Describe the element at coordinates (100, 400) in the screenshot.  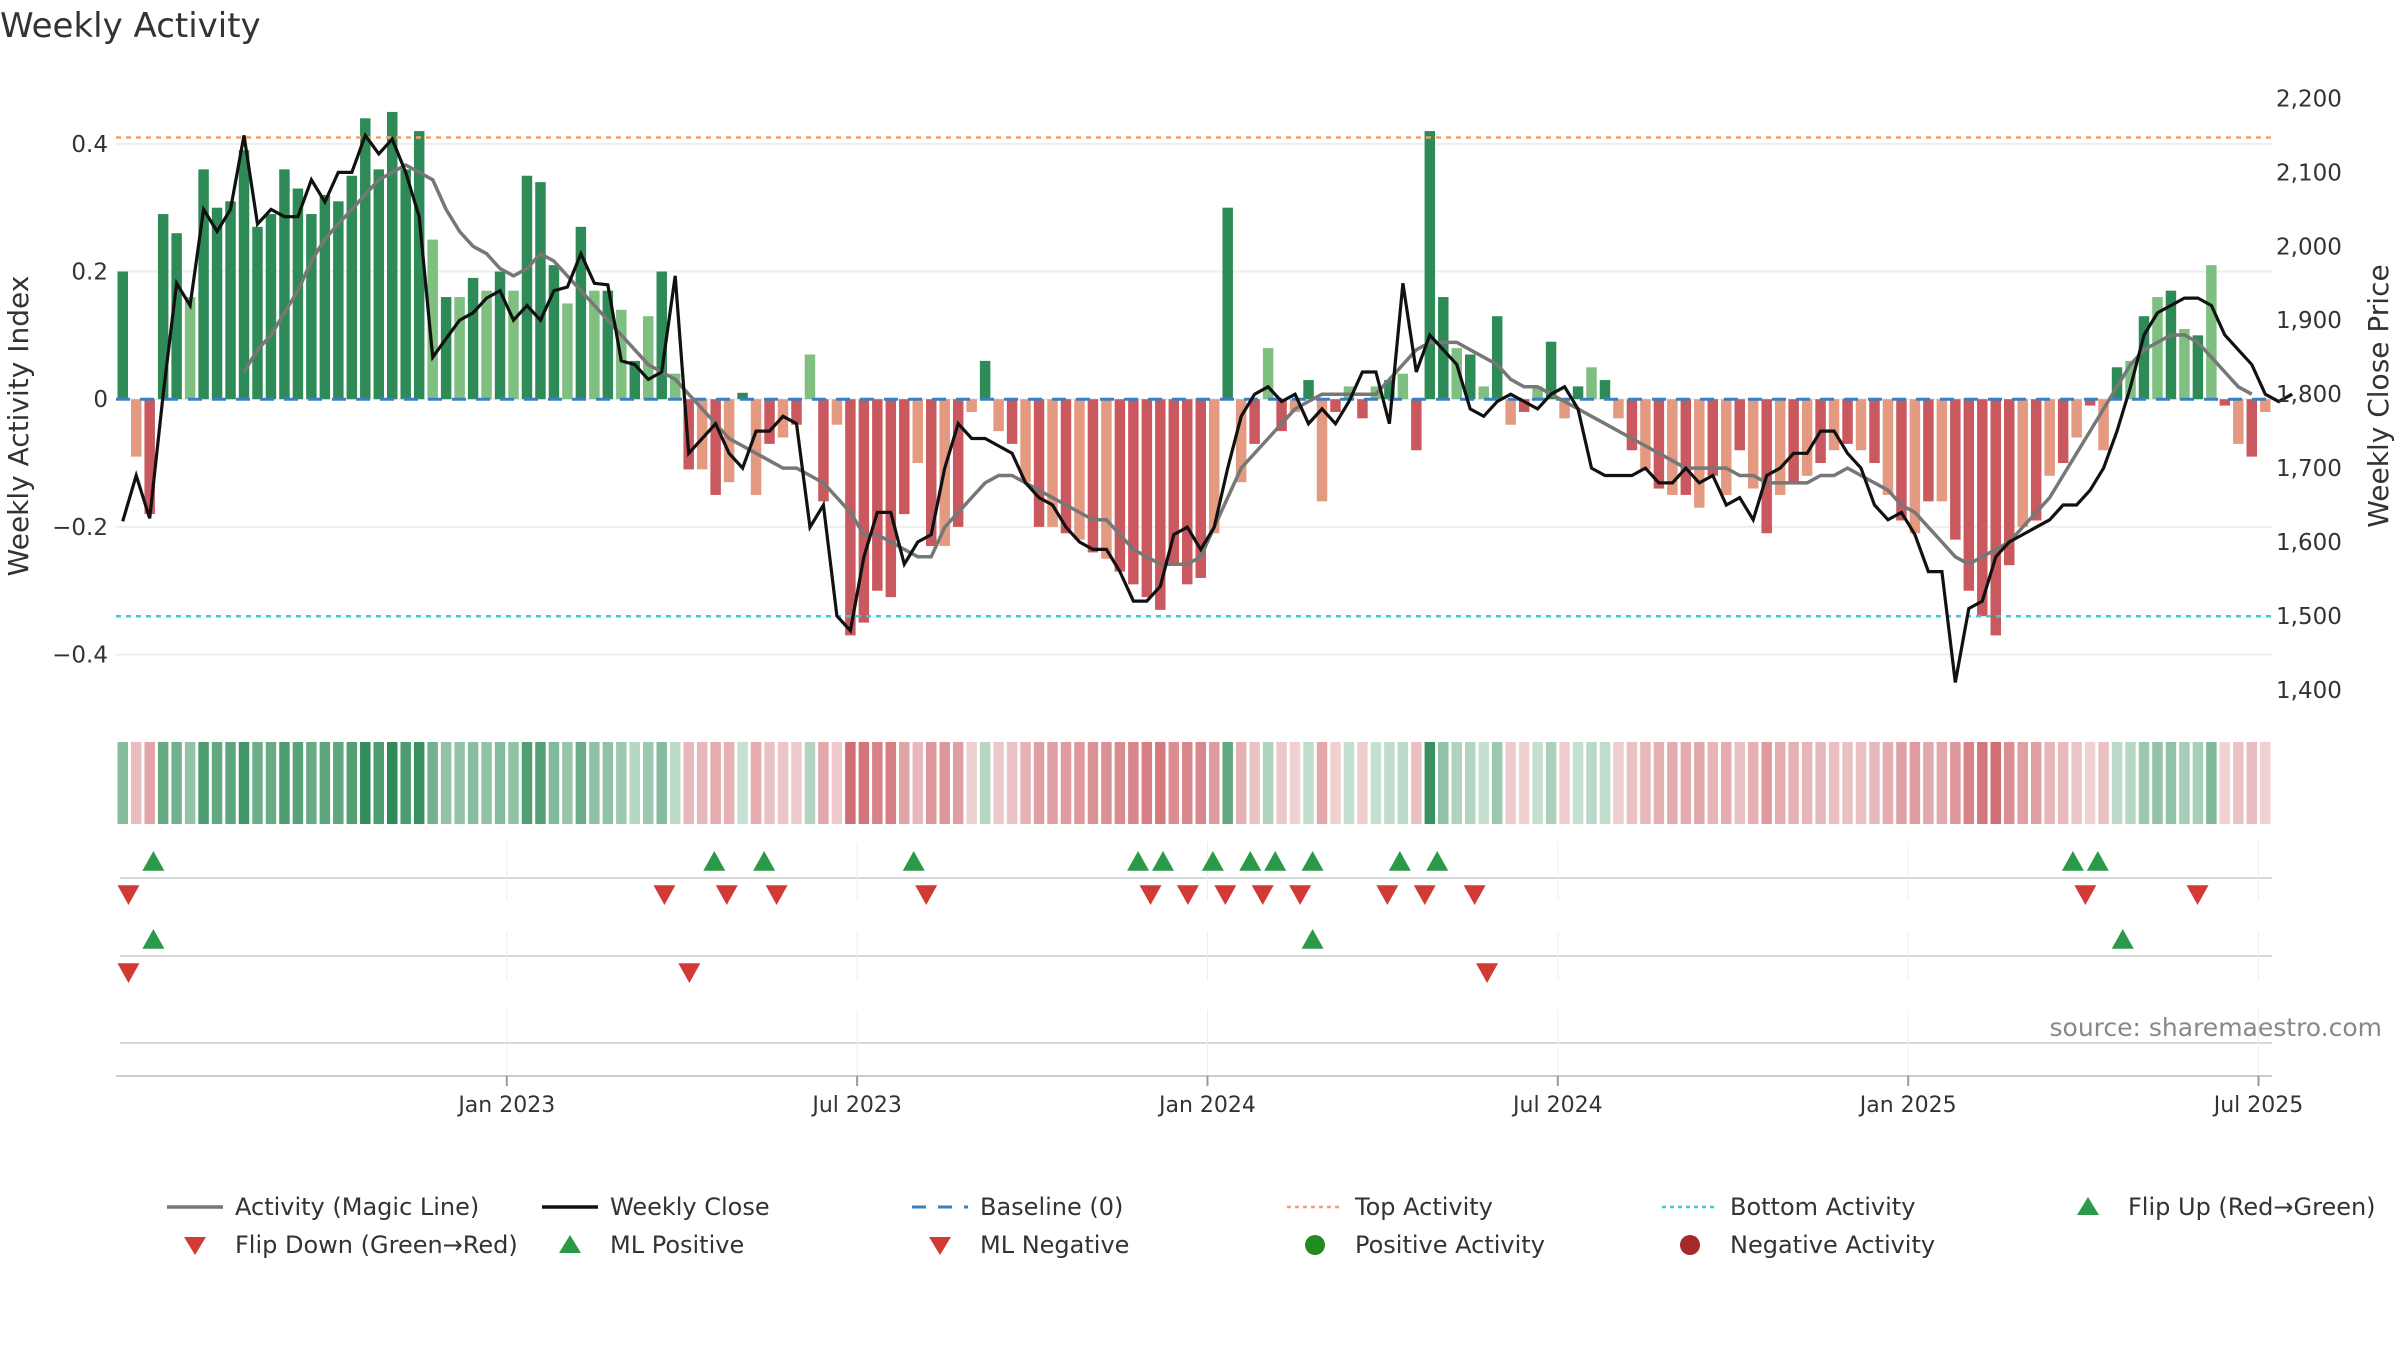
I see `y-tick-label: 0` at that location.